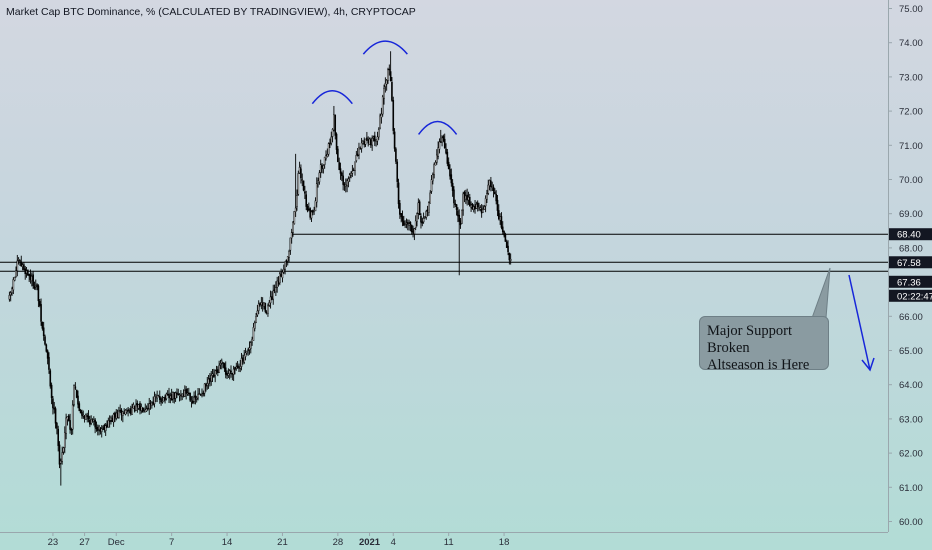 The width and height of the screenshot is (932, 550). What do you see at coordinates (764, 344) in the screenshot?
I see `annotation-callout: Major Support Broken Altseason is Here` at bounding box center [764, 344].